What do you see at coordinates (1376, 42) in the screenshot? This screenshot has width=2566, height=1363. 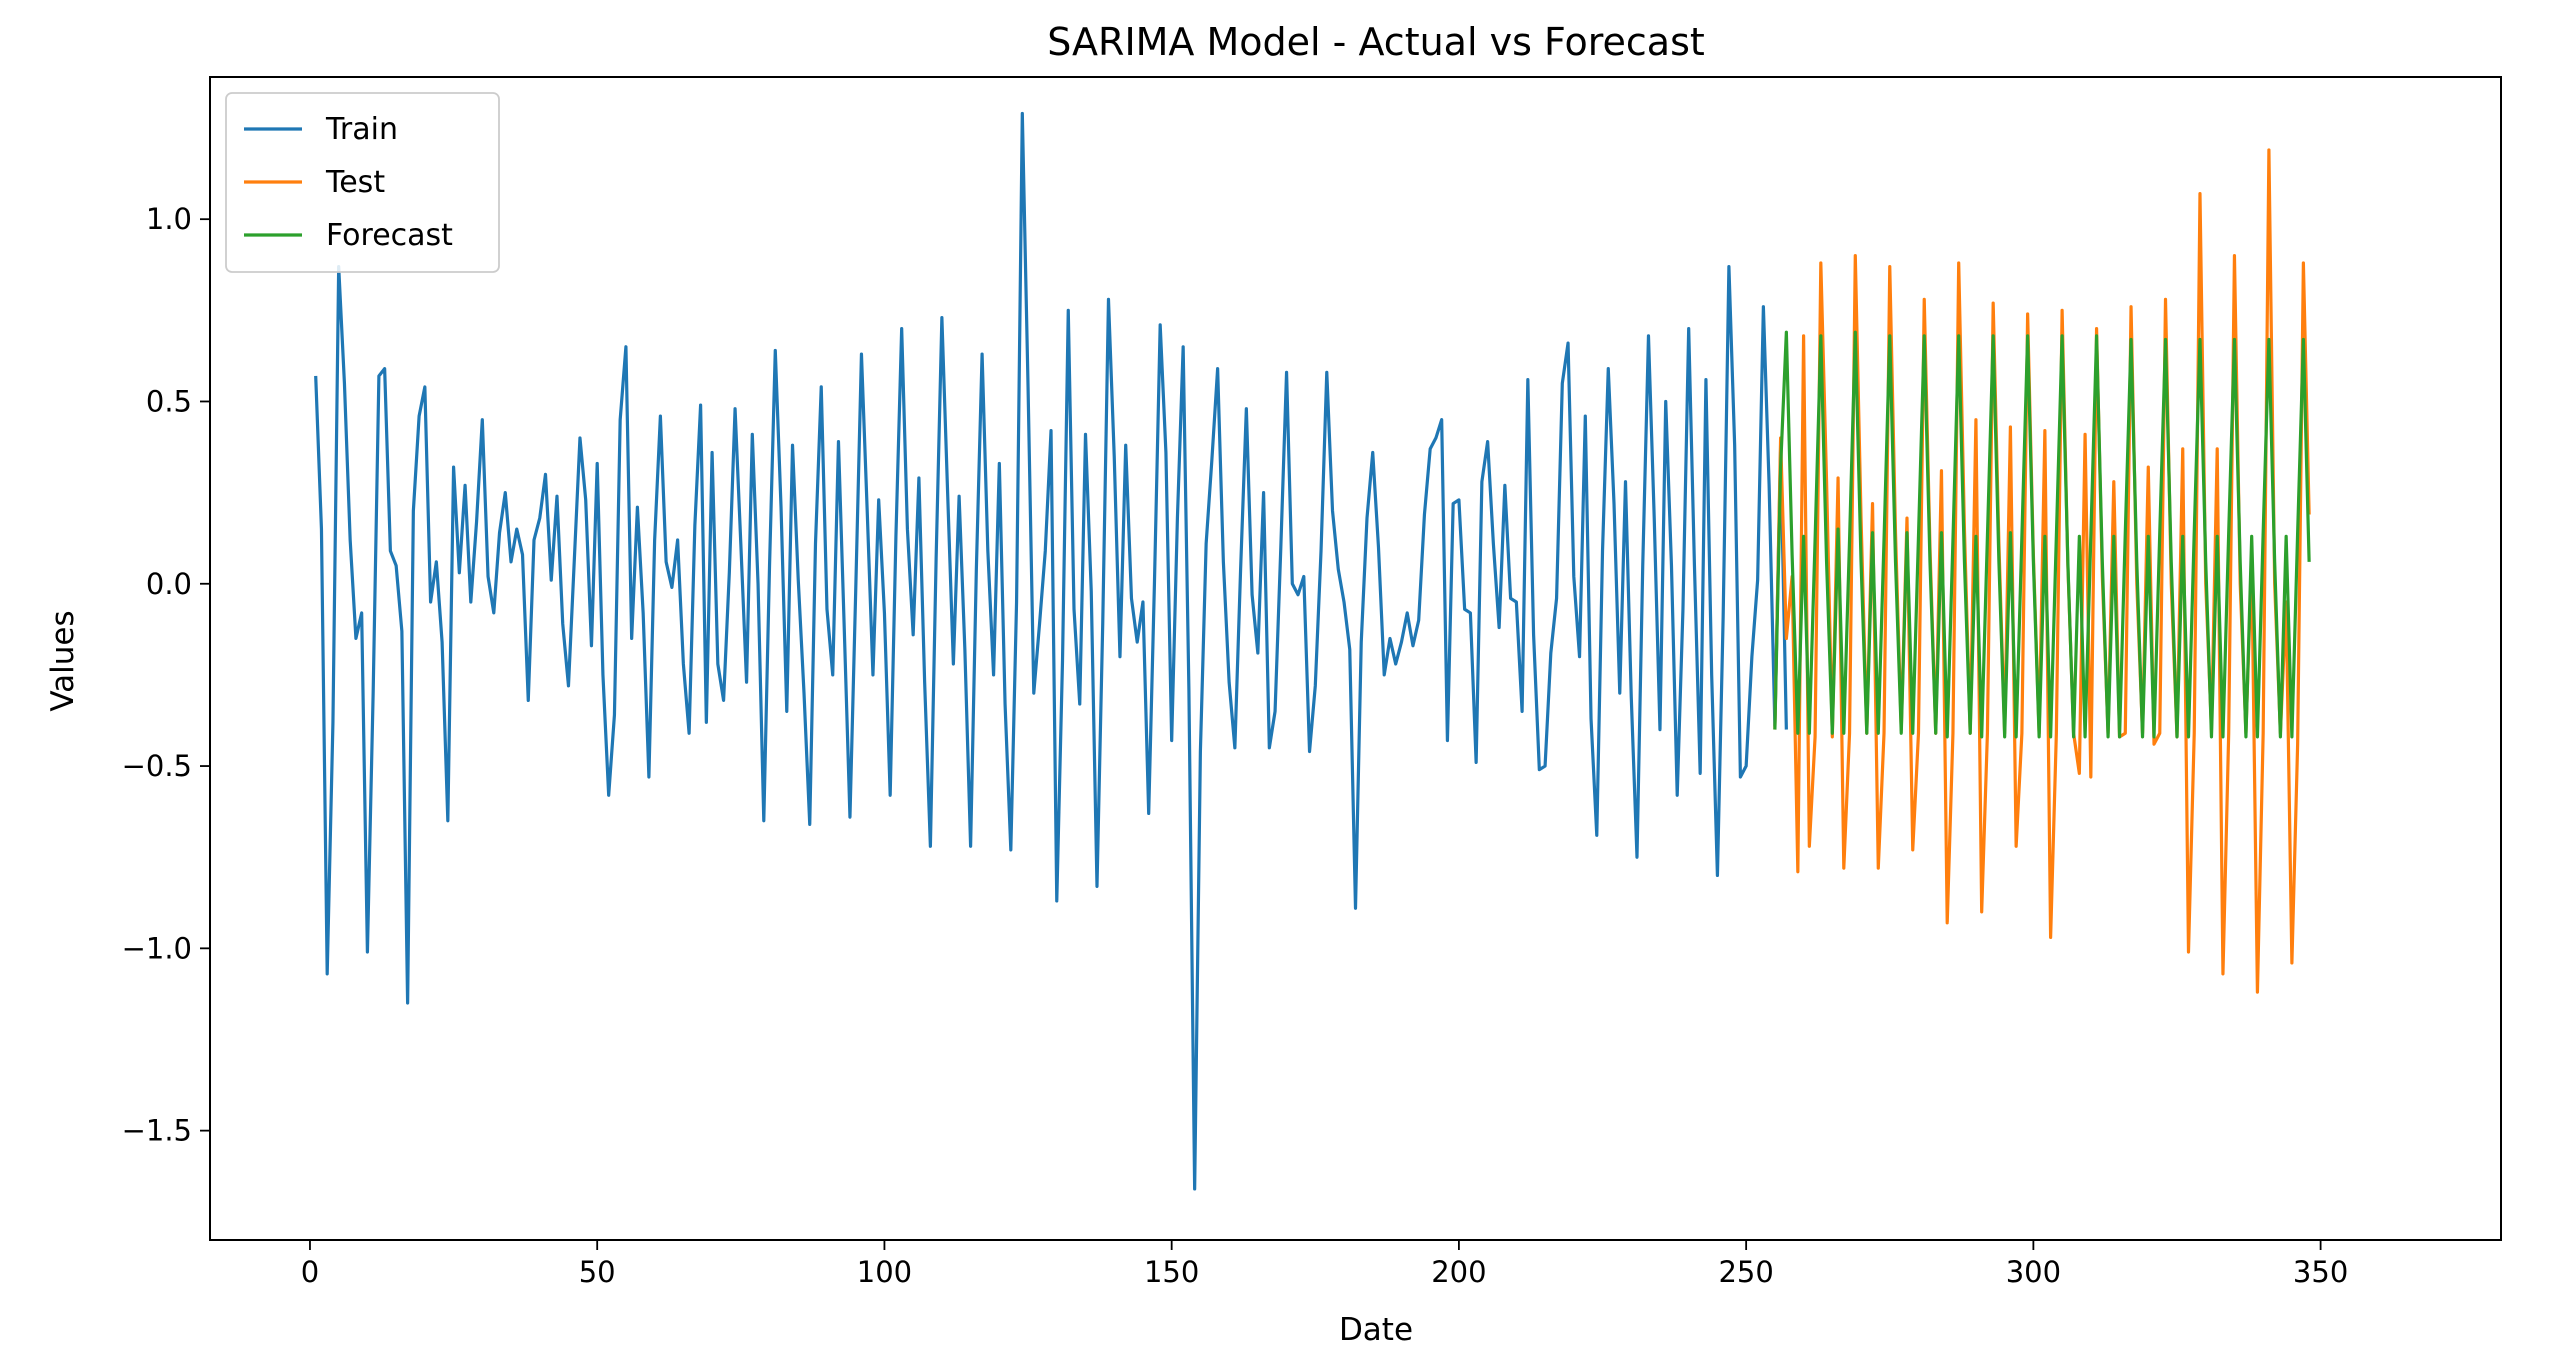 I see `chart-title: SARIMA Model - Actual vs Forecast` at bounding box center [1376, 42].